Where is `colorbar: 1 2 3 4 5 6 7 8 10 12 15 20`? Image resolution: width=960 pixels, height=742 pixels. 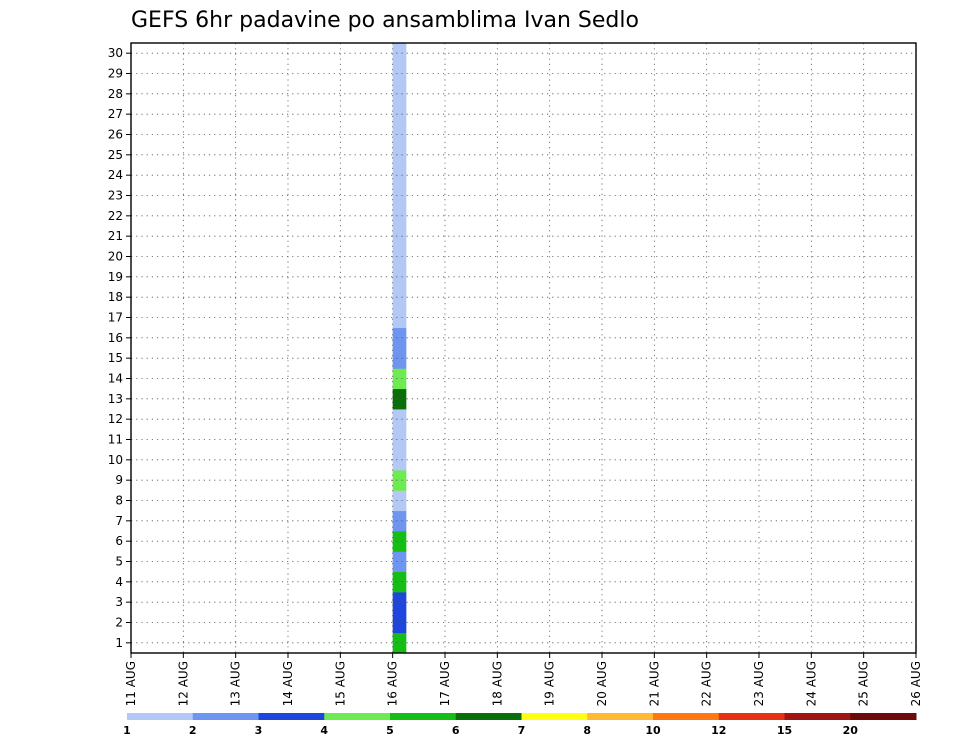 colorbar: 1 2 3 4 5 6 7 8 10 12 15 20 is located at coordinates (520, 725).